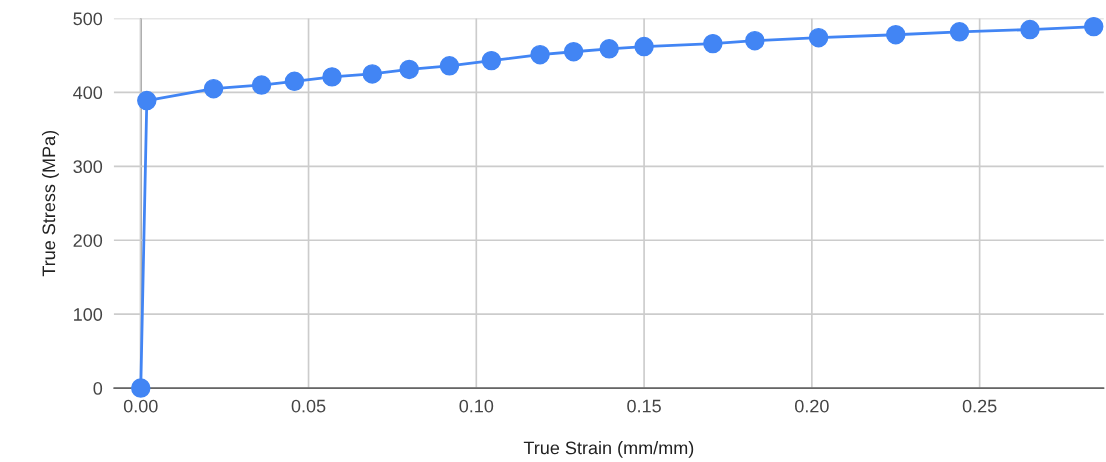 The image size is (1106, 462). I want to click on y-tick-label: 300, so click(88, 167).